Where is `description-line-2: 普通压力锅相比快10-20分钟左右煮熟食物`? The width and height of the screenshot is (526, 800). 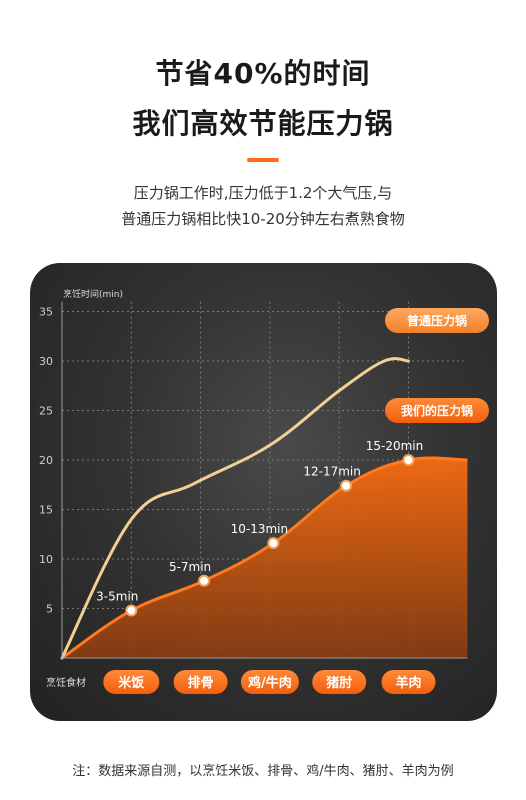
description-line-2: 普通压力锅相比快10-20分钟左右煮熟食物 is located at coordinates (263, 219).